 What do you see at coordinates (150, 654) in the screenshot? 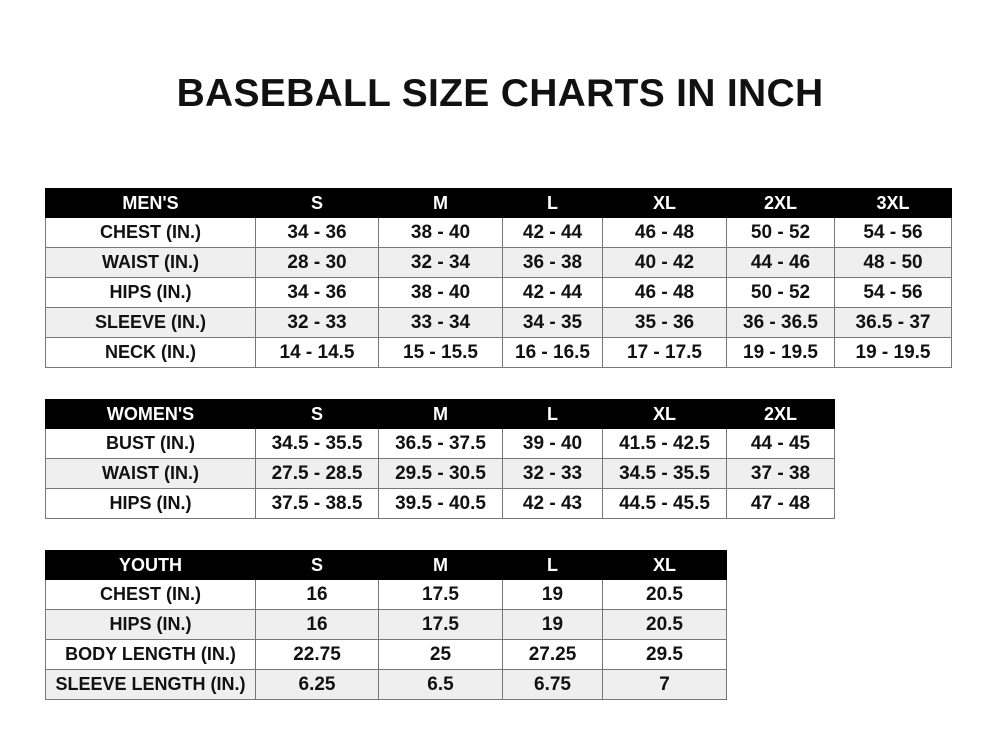
I see `measurement-label: BODY LENGTH (IN.)` at bounding box center [150, 654].